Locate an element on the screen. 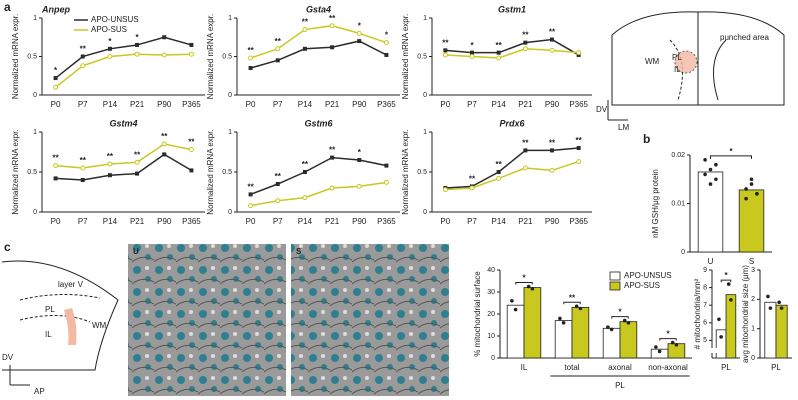 The image size is (798, 400). x-tick-label: U is located at coordinates (711, 261).